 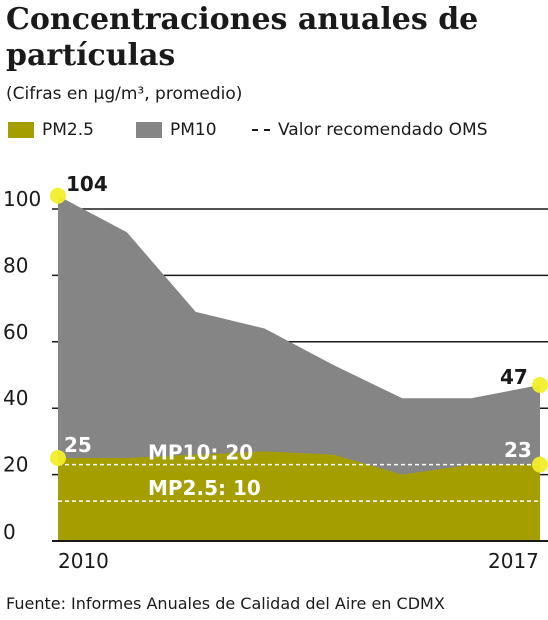 What do you see at coordinates (21, 130) in the screenshot?
I see `legend-swatch-pm25` at bounding box center [21, 130].